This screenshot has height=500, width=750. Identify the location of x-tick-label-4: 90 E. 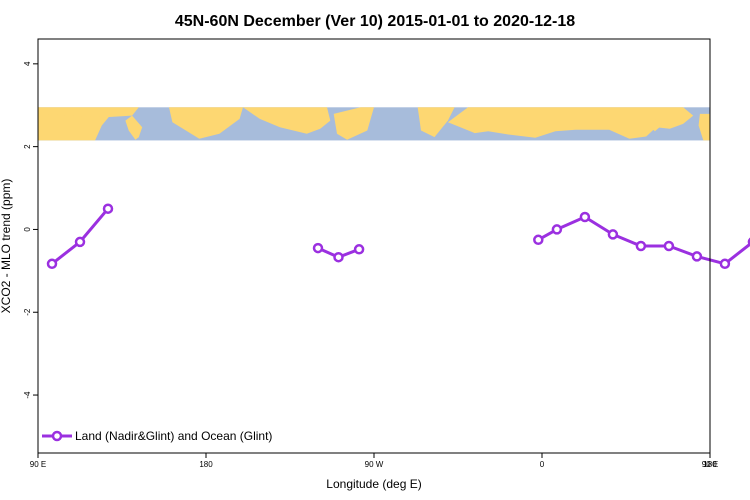
(710, 464).